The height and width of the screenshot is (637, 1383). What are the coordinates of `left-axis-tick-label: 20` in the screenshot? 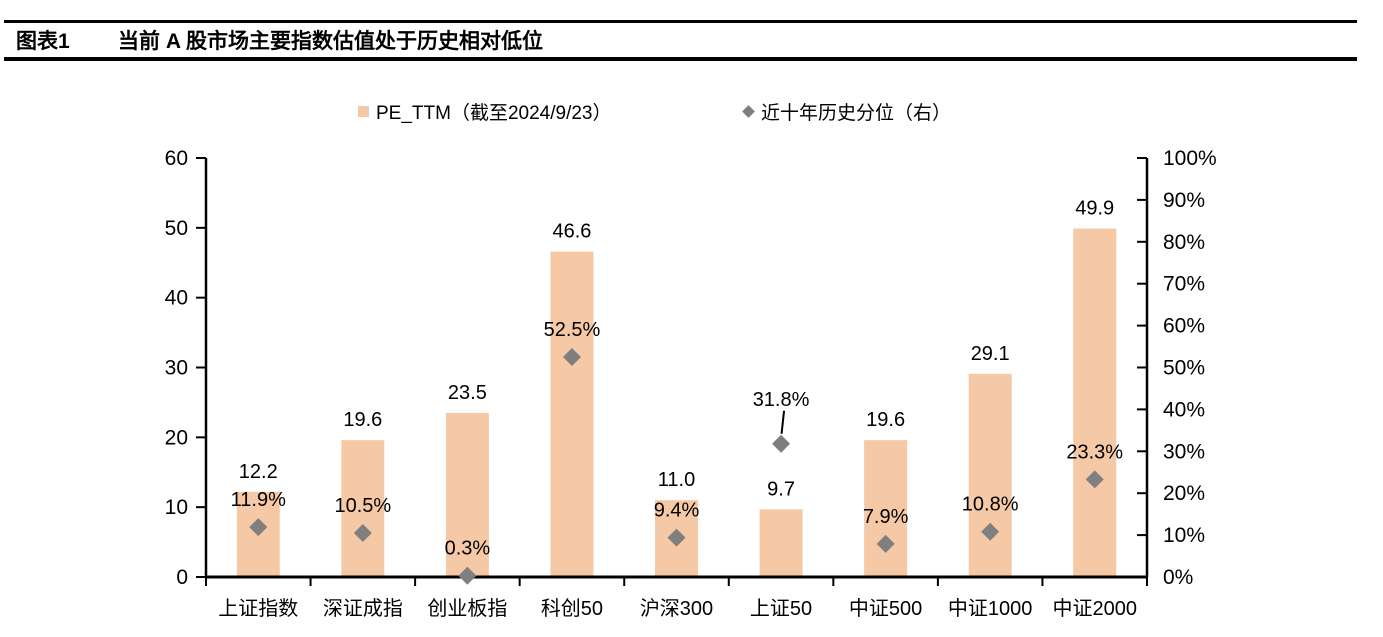 It's located at (176, 437).